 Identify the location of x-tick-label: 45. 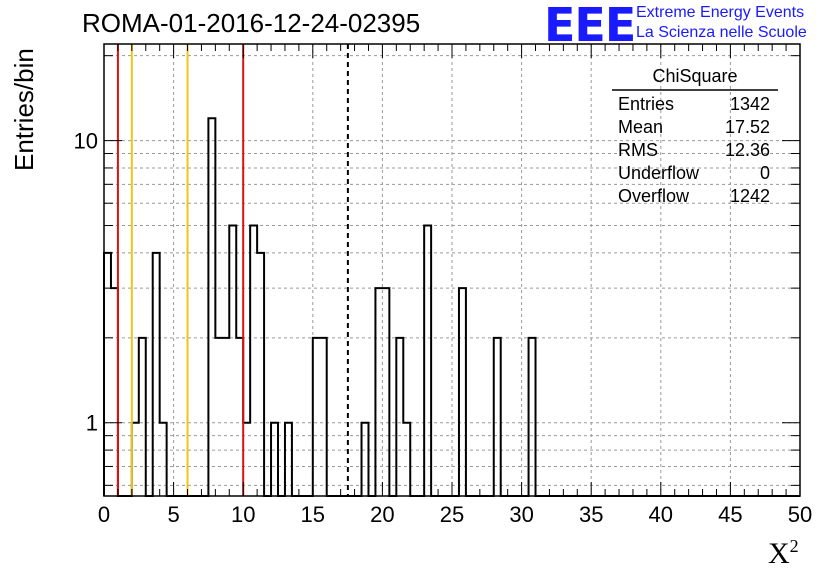
(730, 514).